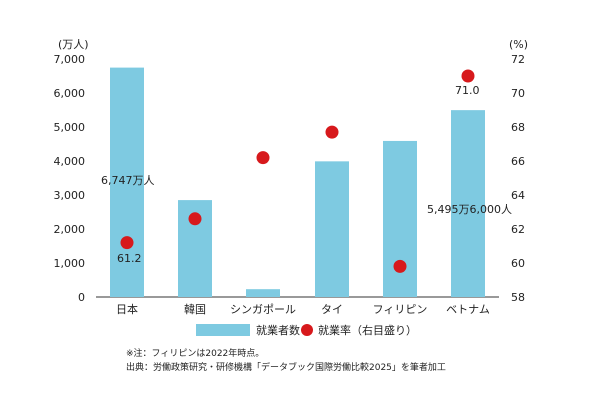 This screenshot has height=400, width=595. Describe the element at coordinates (518, 229) in the screenshot. I see `right-tick-label: 62` at that location.